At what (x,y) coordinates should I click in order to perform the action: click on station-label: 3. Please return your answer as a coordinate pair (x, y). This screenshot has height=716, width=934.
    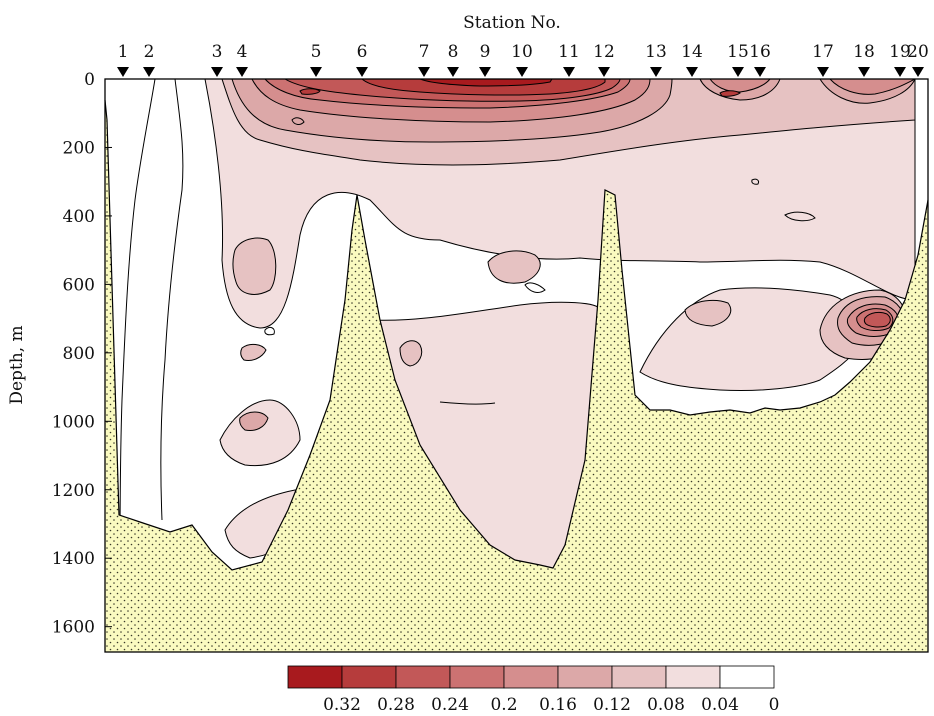
    Looking at the image, I should click on (217, 52).